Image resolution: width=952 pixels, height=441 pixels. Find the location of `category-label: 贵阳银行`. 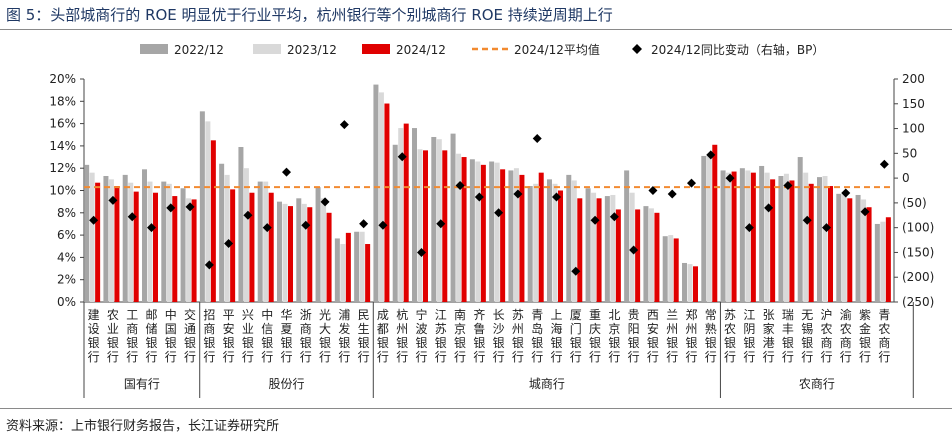

category-label: 贵阳银行 is located at coordinates (634, 336).